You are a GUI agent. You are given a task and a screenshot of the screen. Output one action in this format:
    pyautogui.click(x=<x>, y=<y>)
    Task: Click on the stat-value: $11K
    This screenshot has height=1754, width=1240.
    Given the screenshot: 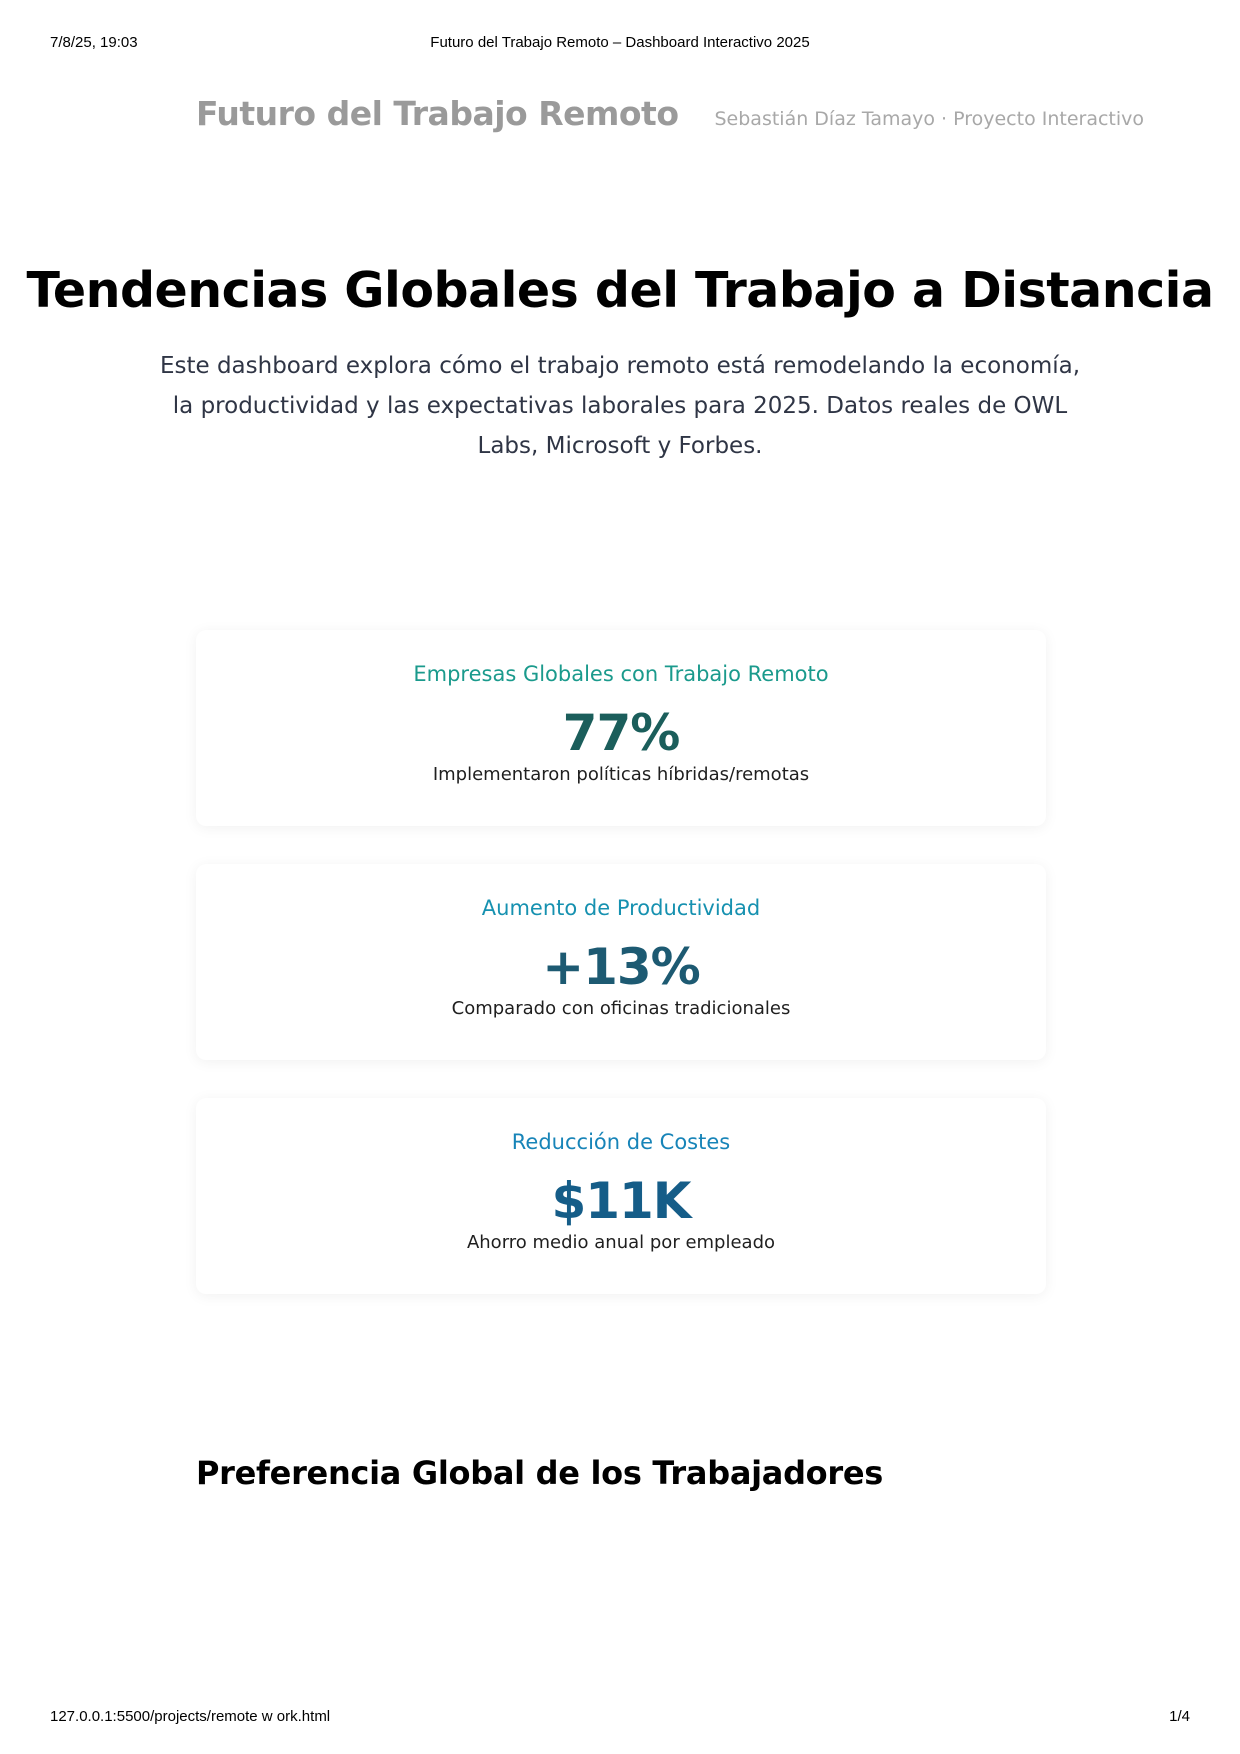 What is the action you would take?
    pyautogui.click(x=621, y=1201)
    